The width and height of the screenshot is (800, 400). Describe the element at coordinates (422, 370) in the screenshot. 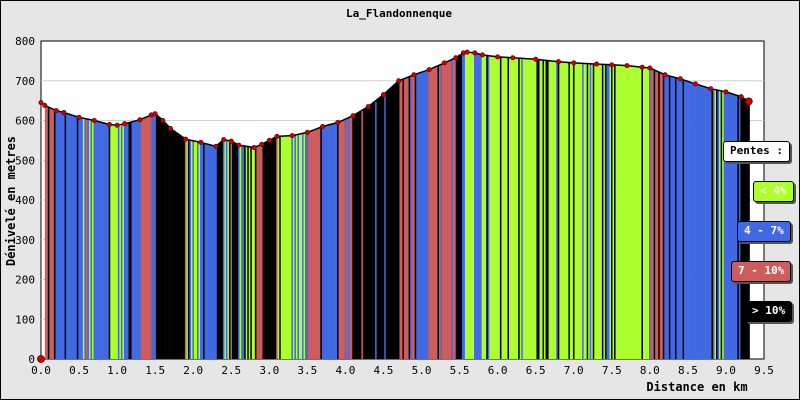

I see `x-tick-label: 5.0` at that location.